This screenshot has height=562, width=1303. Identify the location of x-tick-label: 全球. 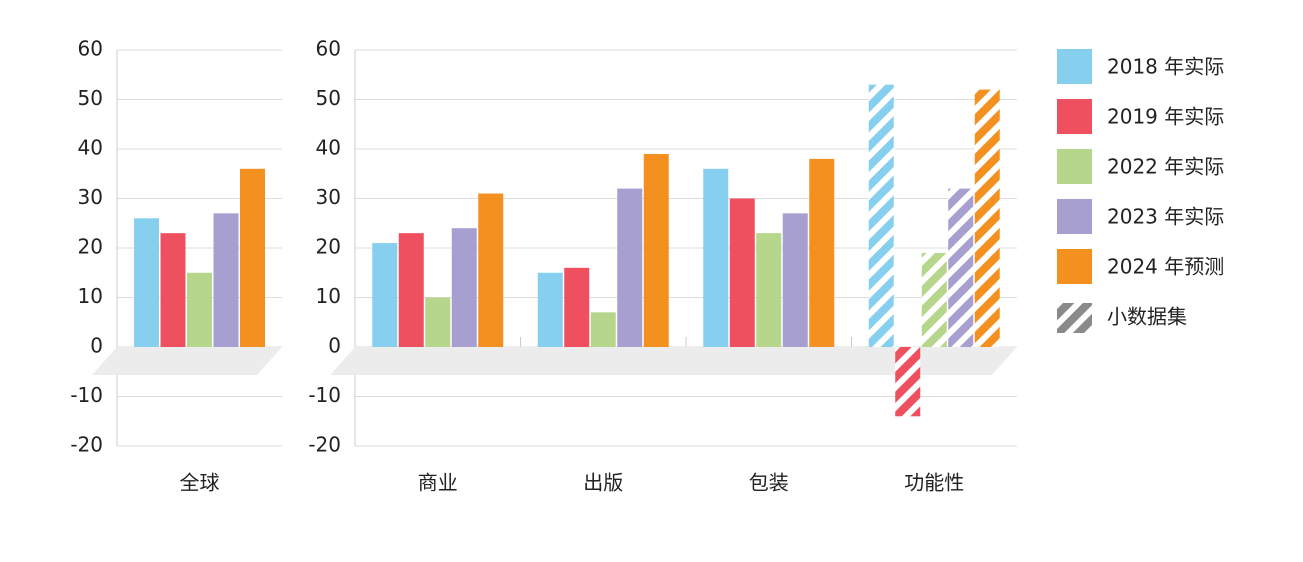
(200, 483).